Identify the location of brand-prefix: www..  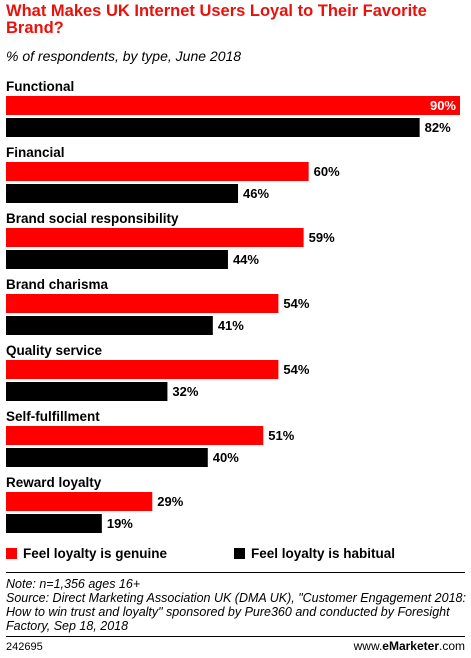
(368, 646).